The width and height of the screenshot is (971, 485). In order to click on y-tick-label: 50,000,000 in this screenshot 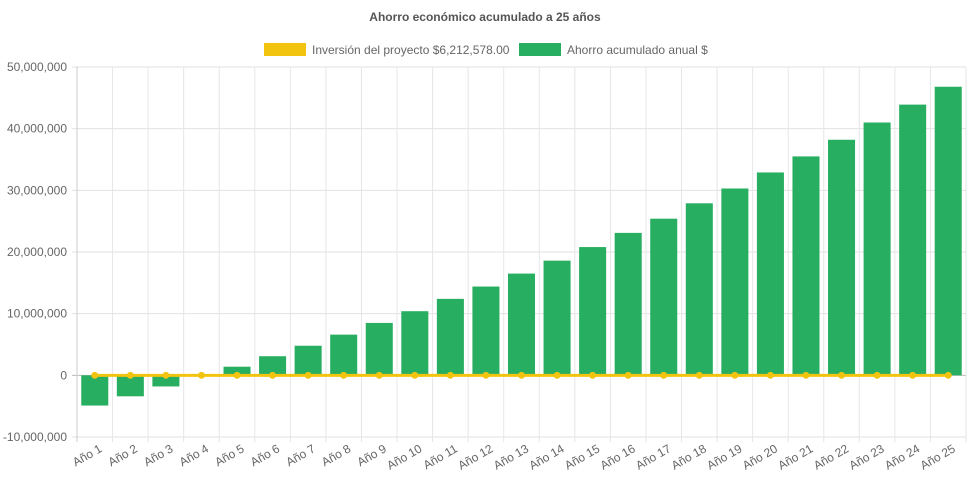, I will do `click(37, 67)`.